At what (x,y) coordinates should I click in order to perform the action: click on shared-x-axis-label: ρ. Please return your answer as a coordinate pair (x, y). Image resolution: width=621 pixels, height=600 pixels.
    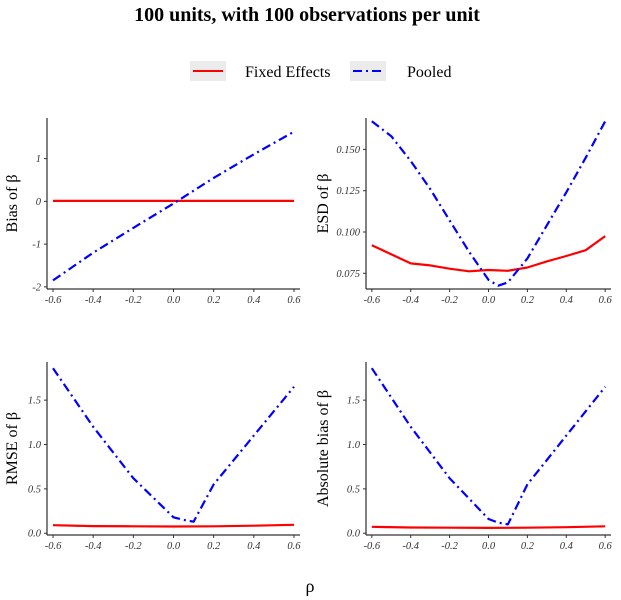
    Looking at the image, I should click on (310, 586).